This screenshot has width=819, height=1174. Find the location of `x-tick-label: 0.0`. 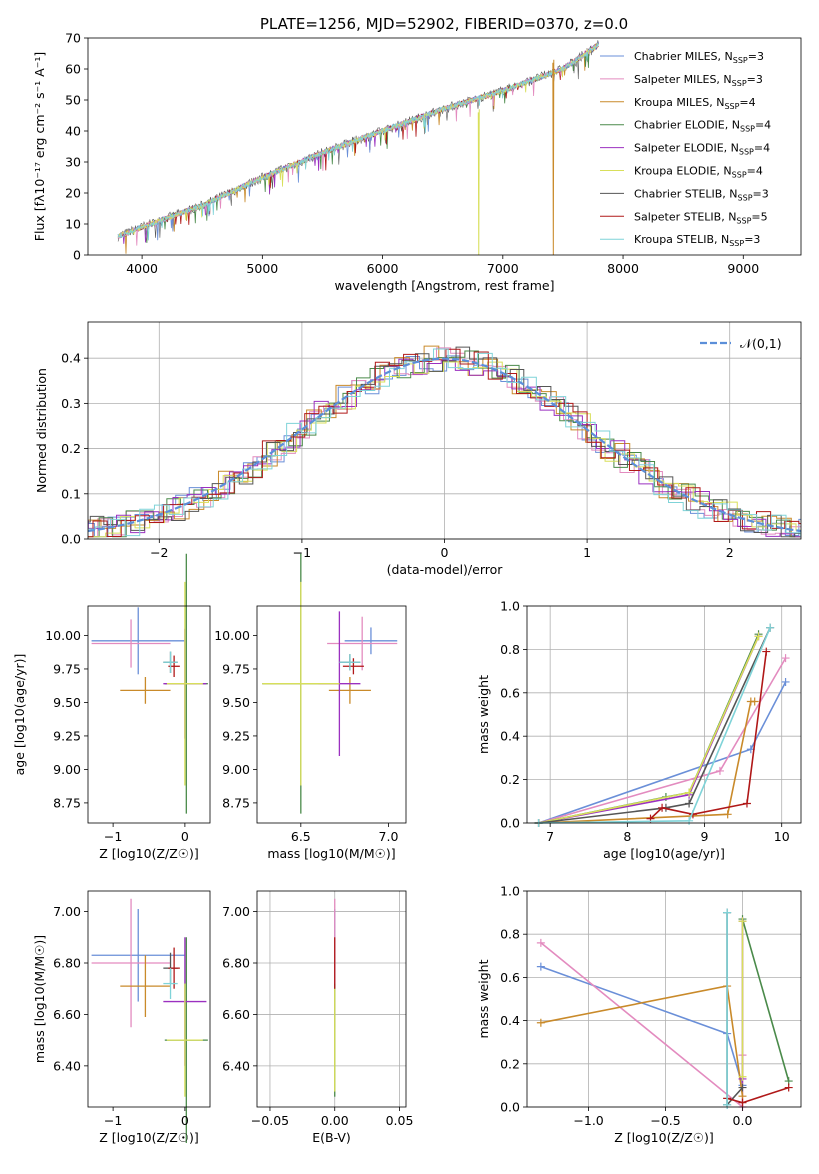

x-tick-label: 0.0 is located at coordinates (743, 1120).